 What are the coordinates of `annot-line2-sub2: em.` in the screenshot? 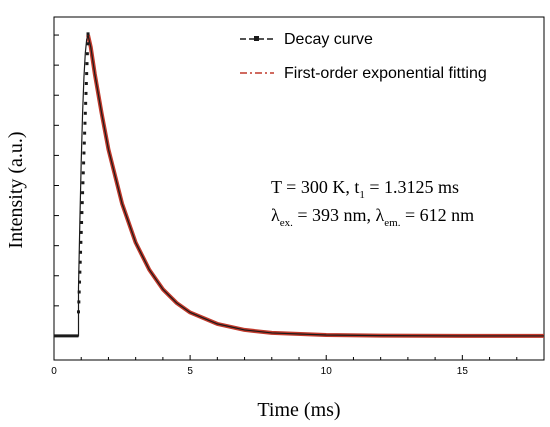 It's located at (392, 223).